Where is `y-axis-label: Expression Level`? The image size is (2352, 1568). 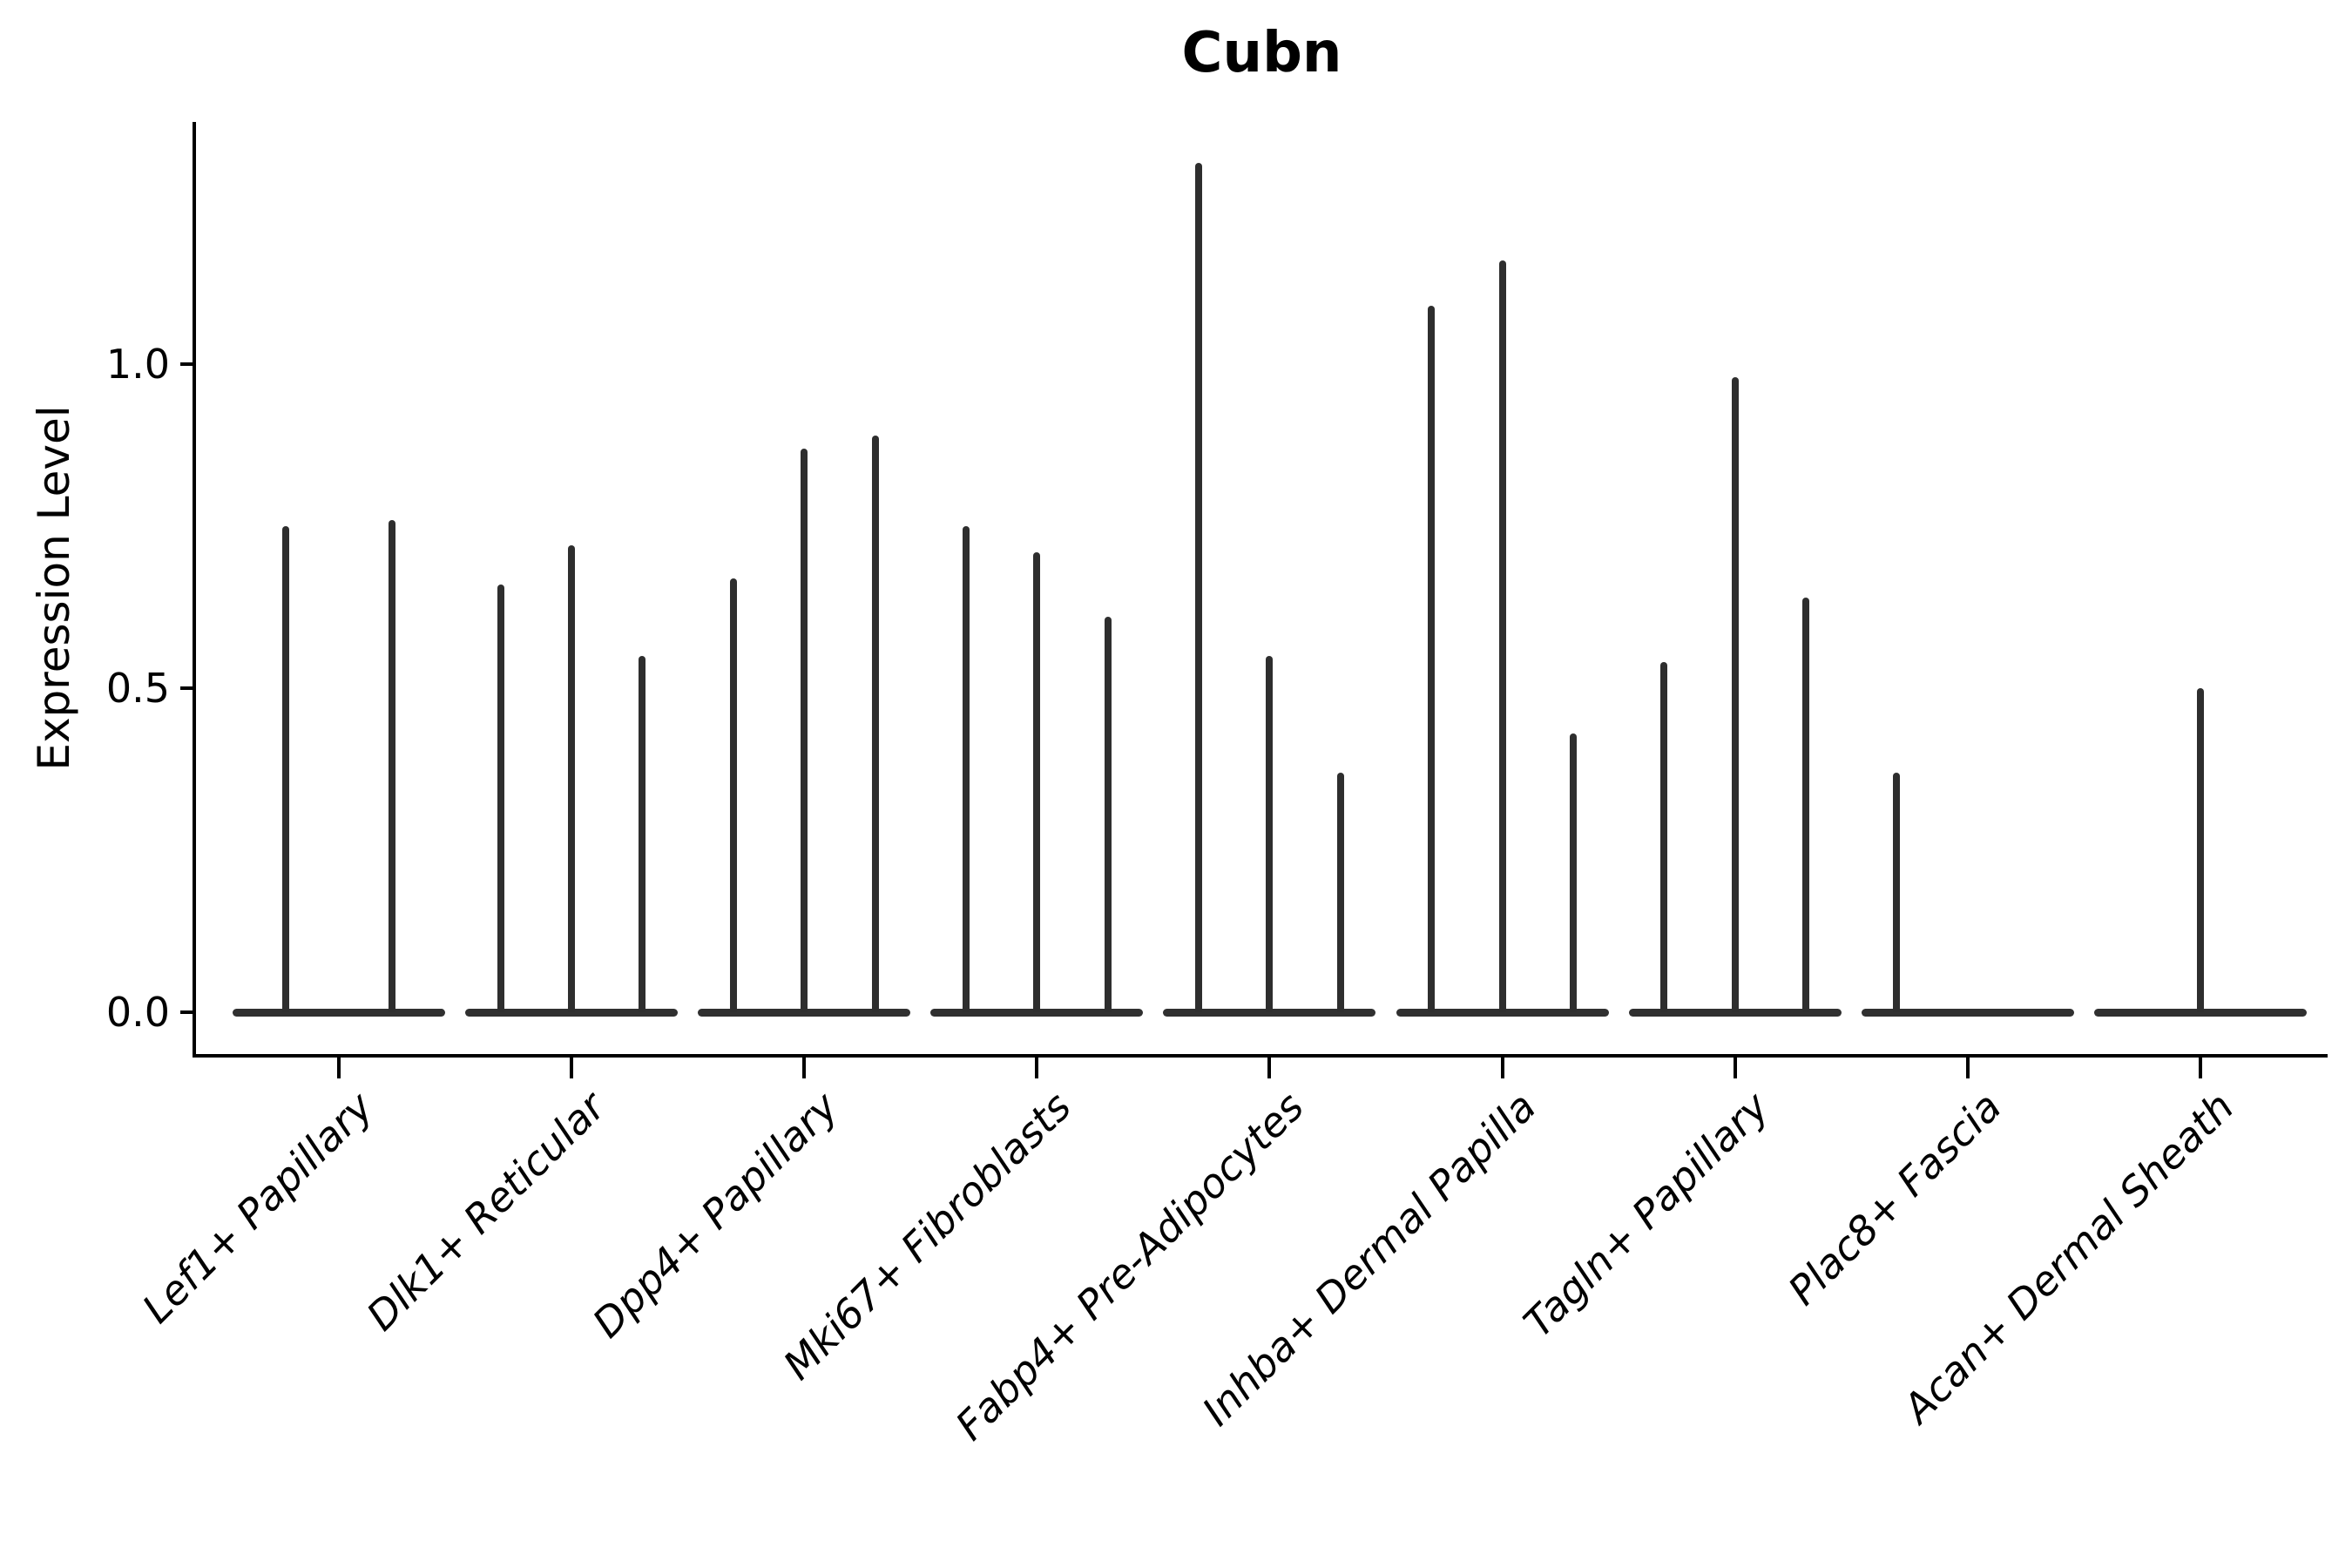
y-axis-label: Expression Level is located at coordinates (54, 588).